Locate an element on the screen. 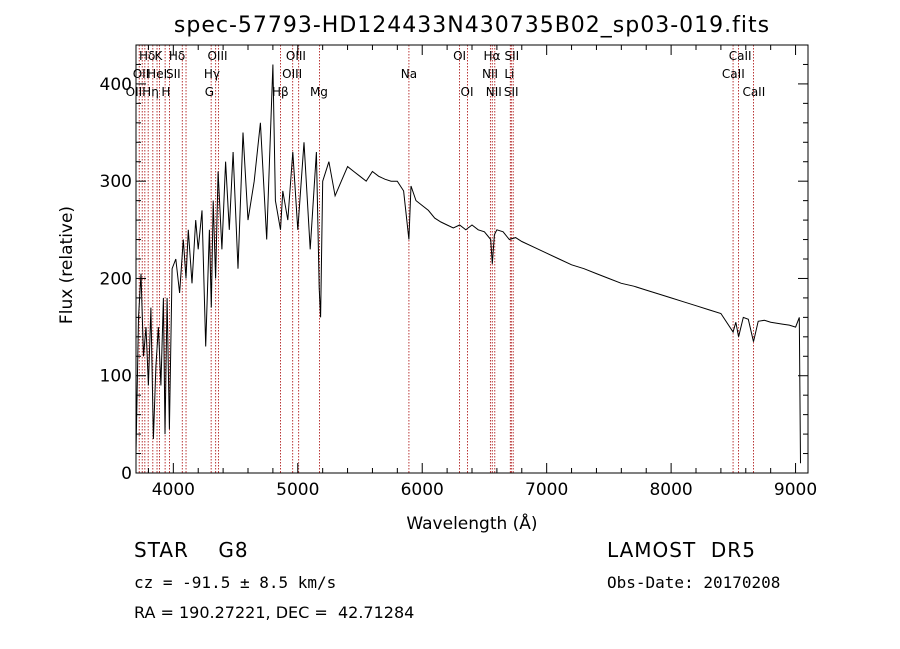 The width and height of the screenshot is (900, 649). x-tick-label-9000: 9000 is located at coordinates (795, 490).